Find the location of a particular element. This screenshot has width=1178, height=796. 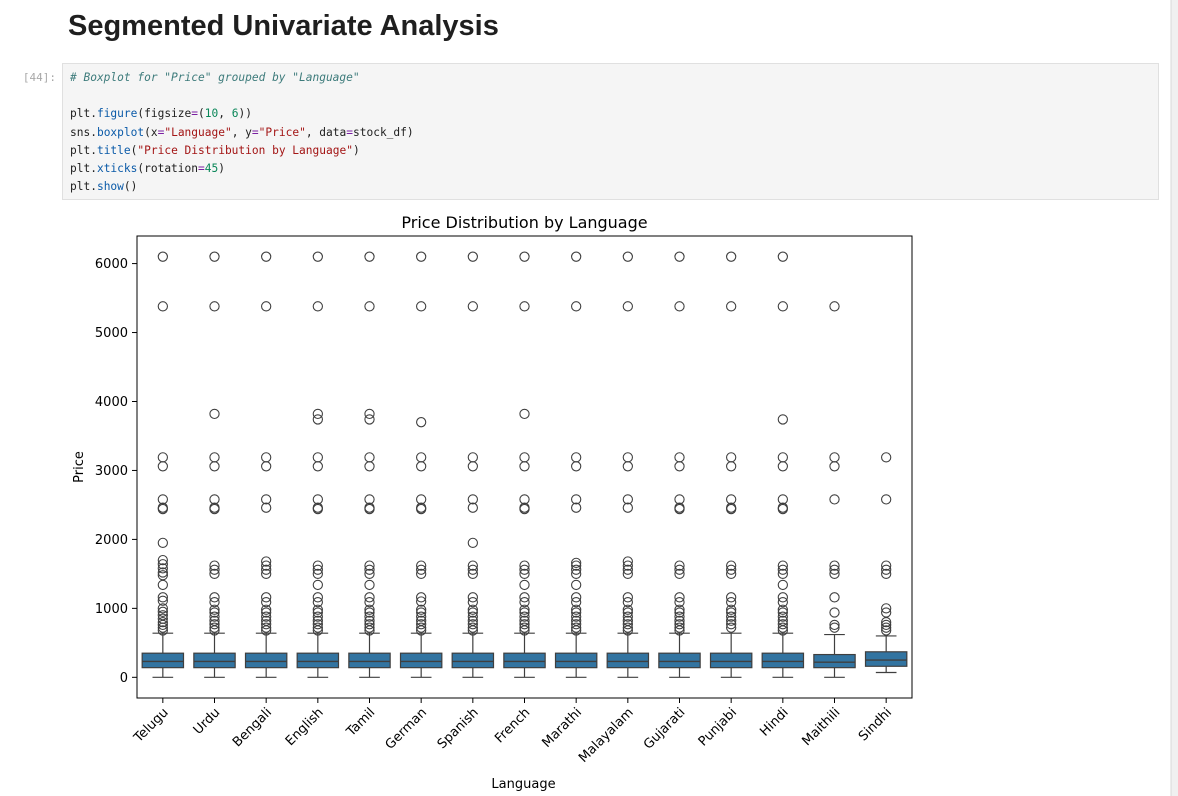

x-tick-label-urdu: Urdu is located at coordinates (207, 721).